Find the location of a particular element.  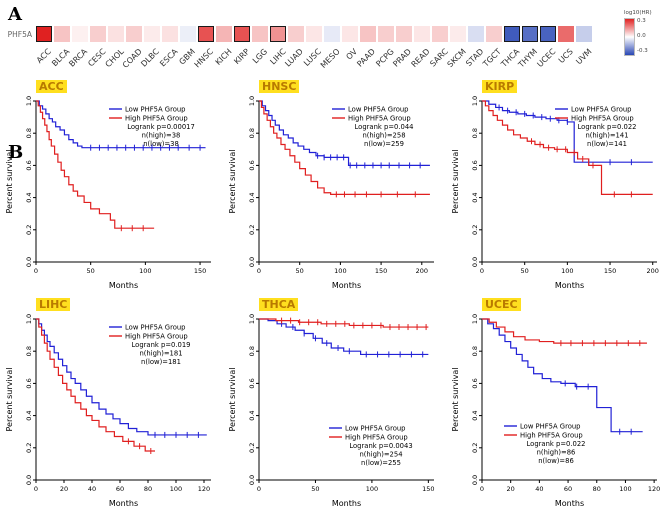

heatmap-column-label: CESC is located at coordinates (96, 58).